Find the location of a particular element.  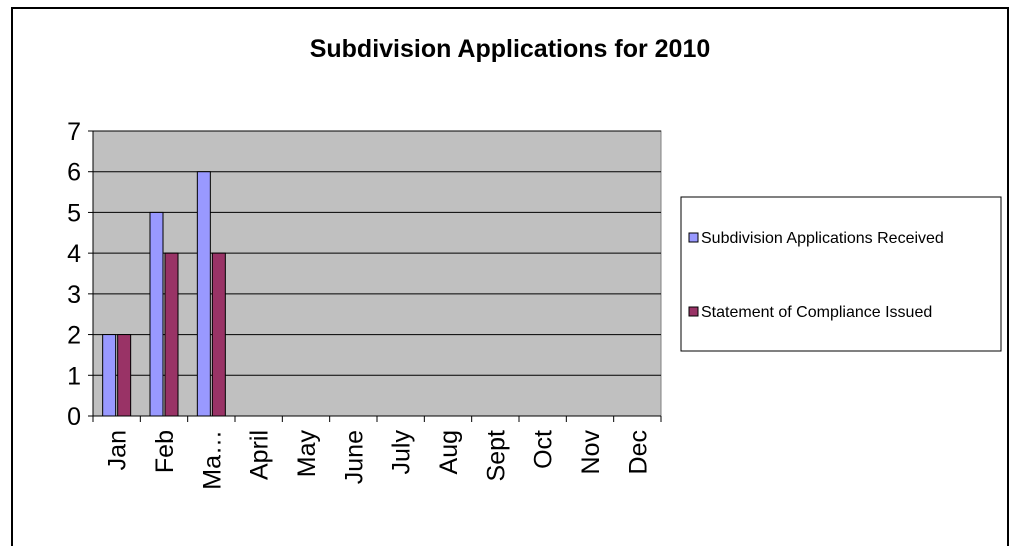

legend-label-0: Subdivision Applications Received is located at coordinates (822, 238).